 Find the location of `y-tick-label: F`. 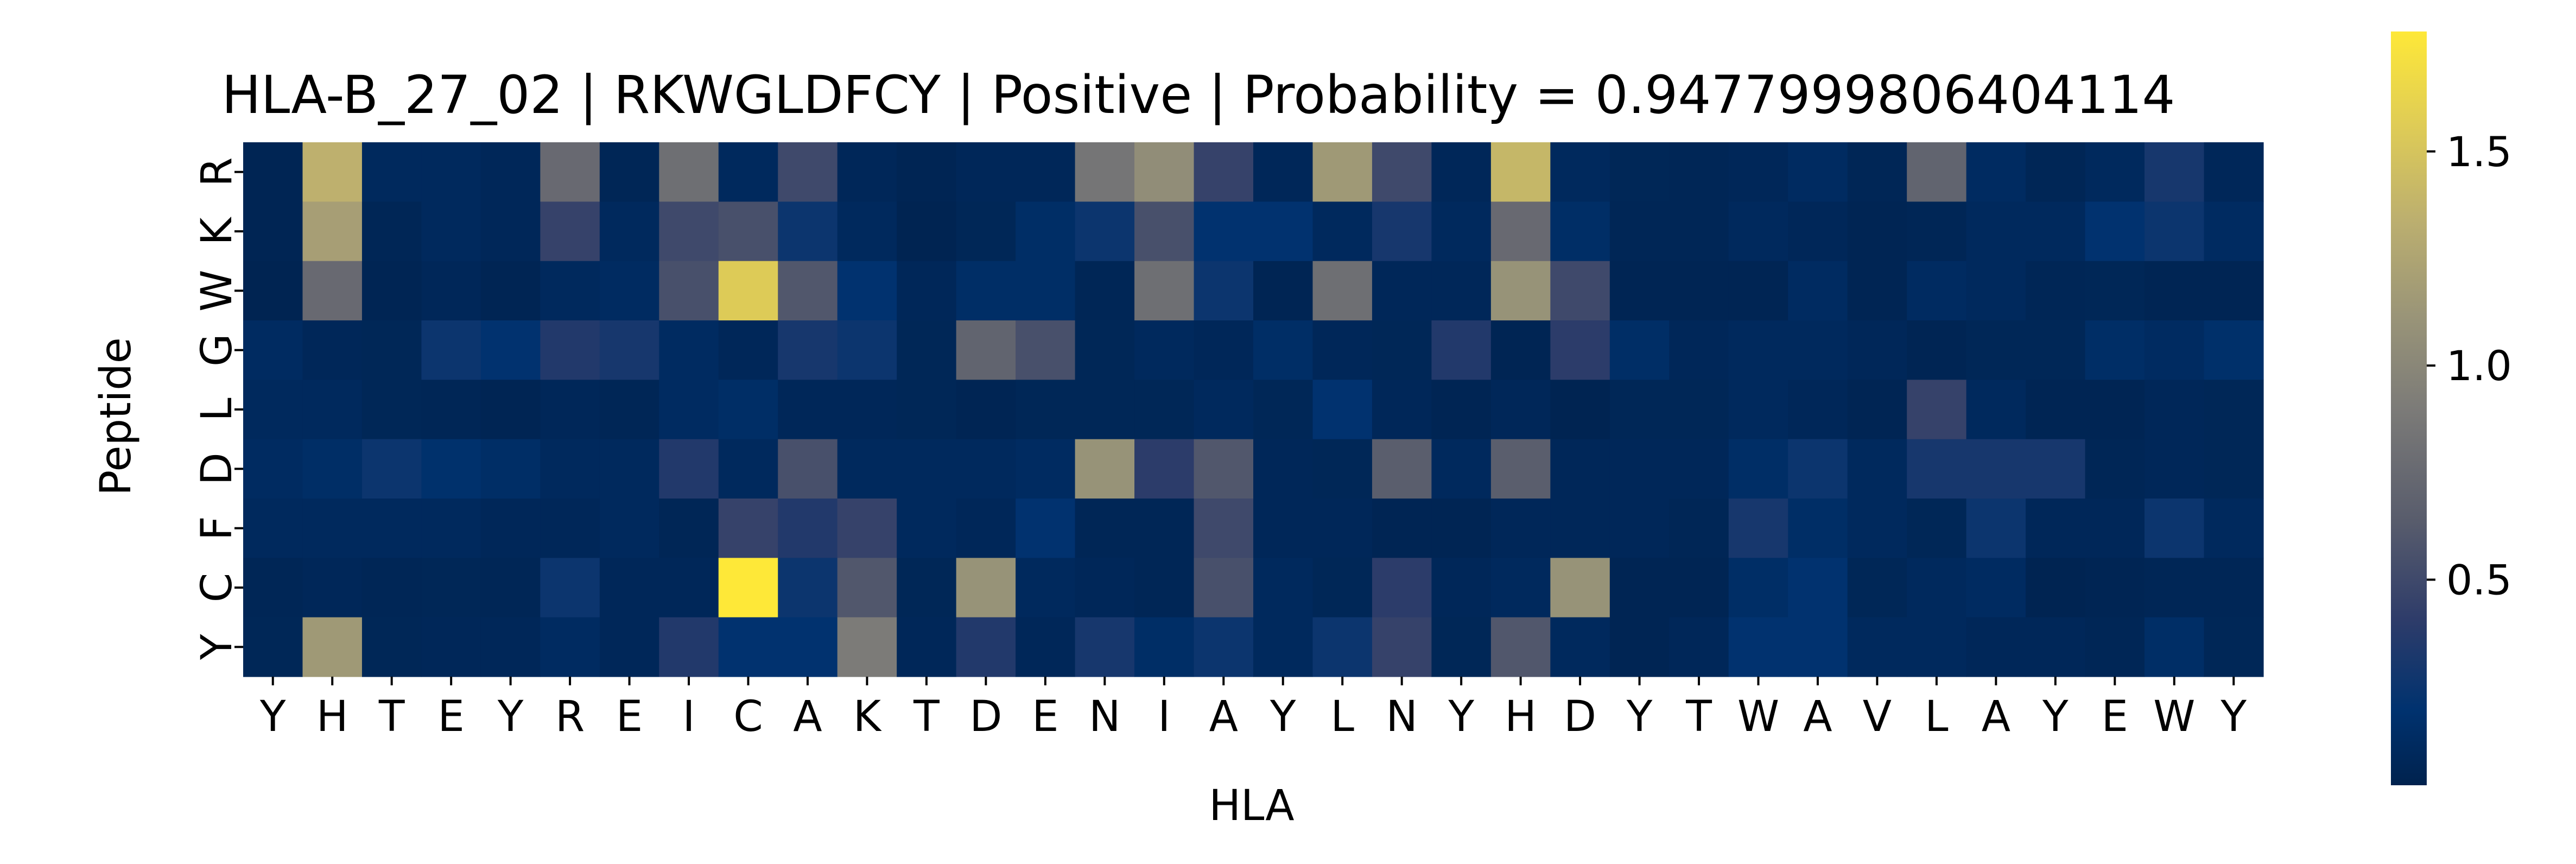

y-tick-label: F is located at coordinates (217, 528).